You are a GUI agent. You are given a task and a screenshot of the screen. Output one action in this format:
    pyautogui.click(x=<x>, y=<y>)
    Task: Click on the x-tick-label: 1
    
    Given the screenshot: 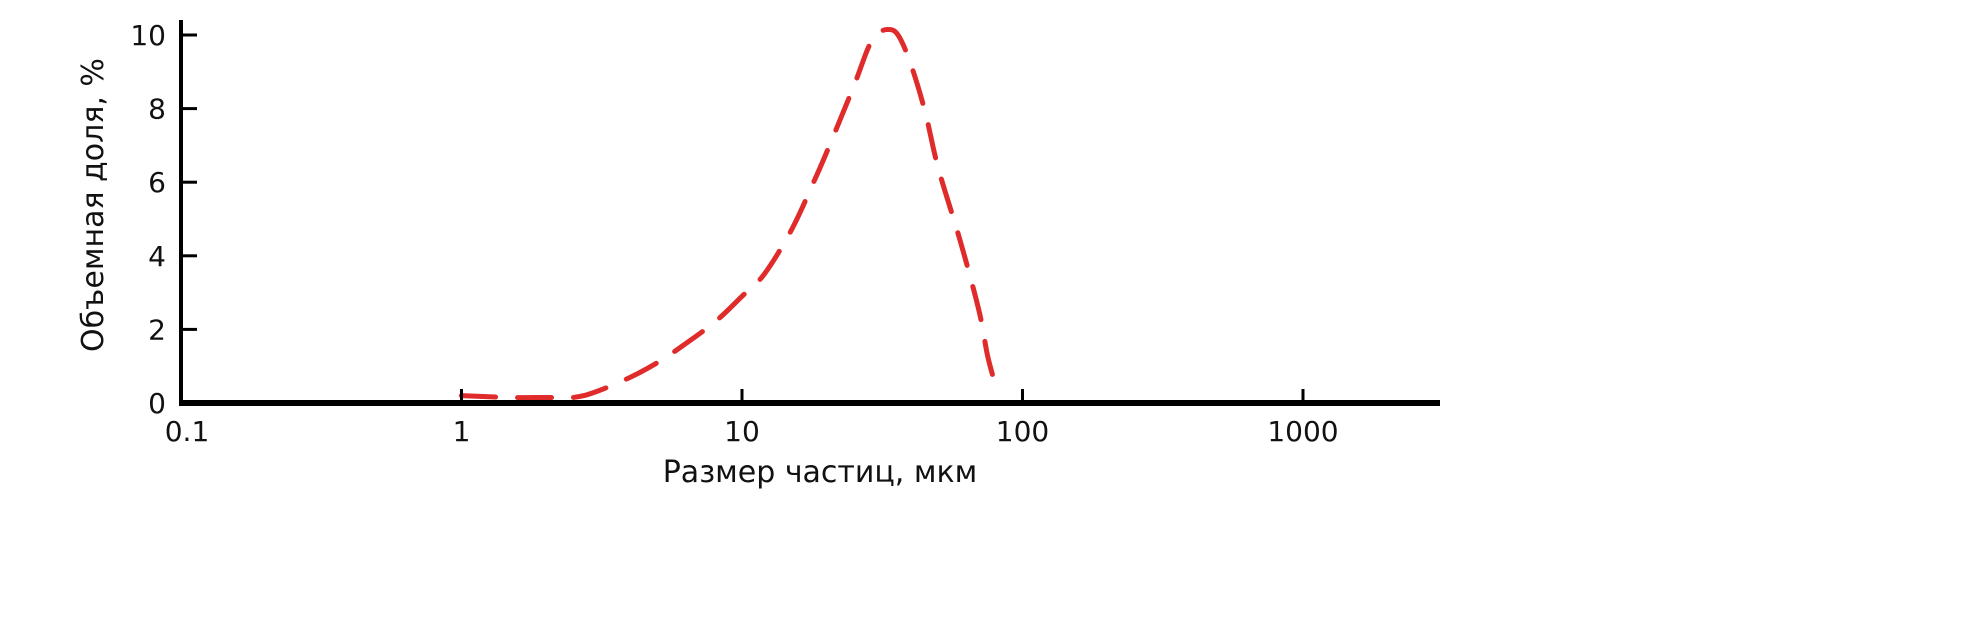 What is the action you would take?
    pyautogui.click(x=462, y=431)
    